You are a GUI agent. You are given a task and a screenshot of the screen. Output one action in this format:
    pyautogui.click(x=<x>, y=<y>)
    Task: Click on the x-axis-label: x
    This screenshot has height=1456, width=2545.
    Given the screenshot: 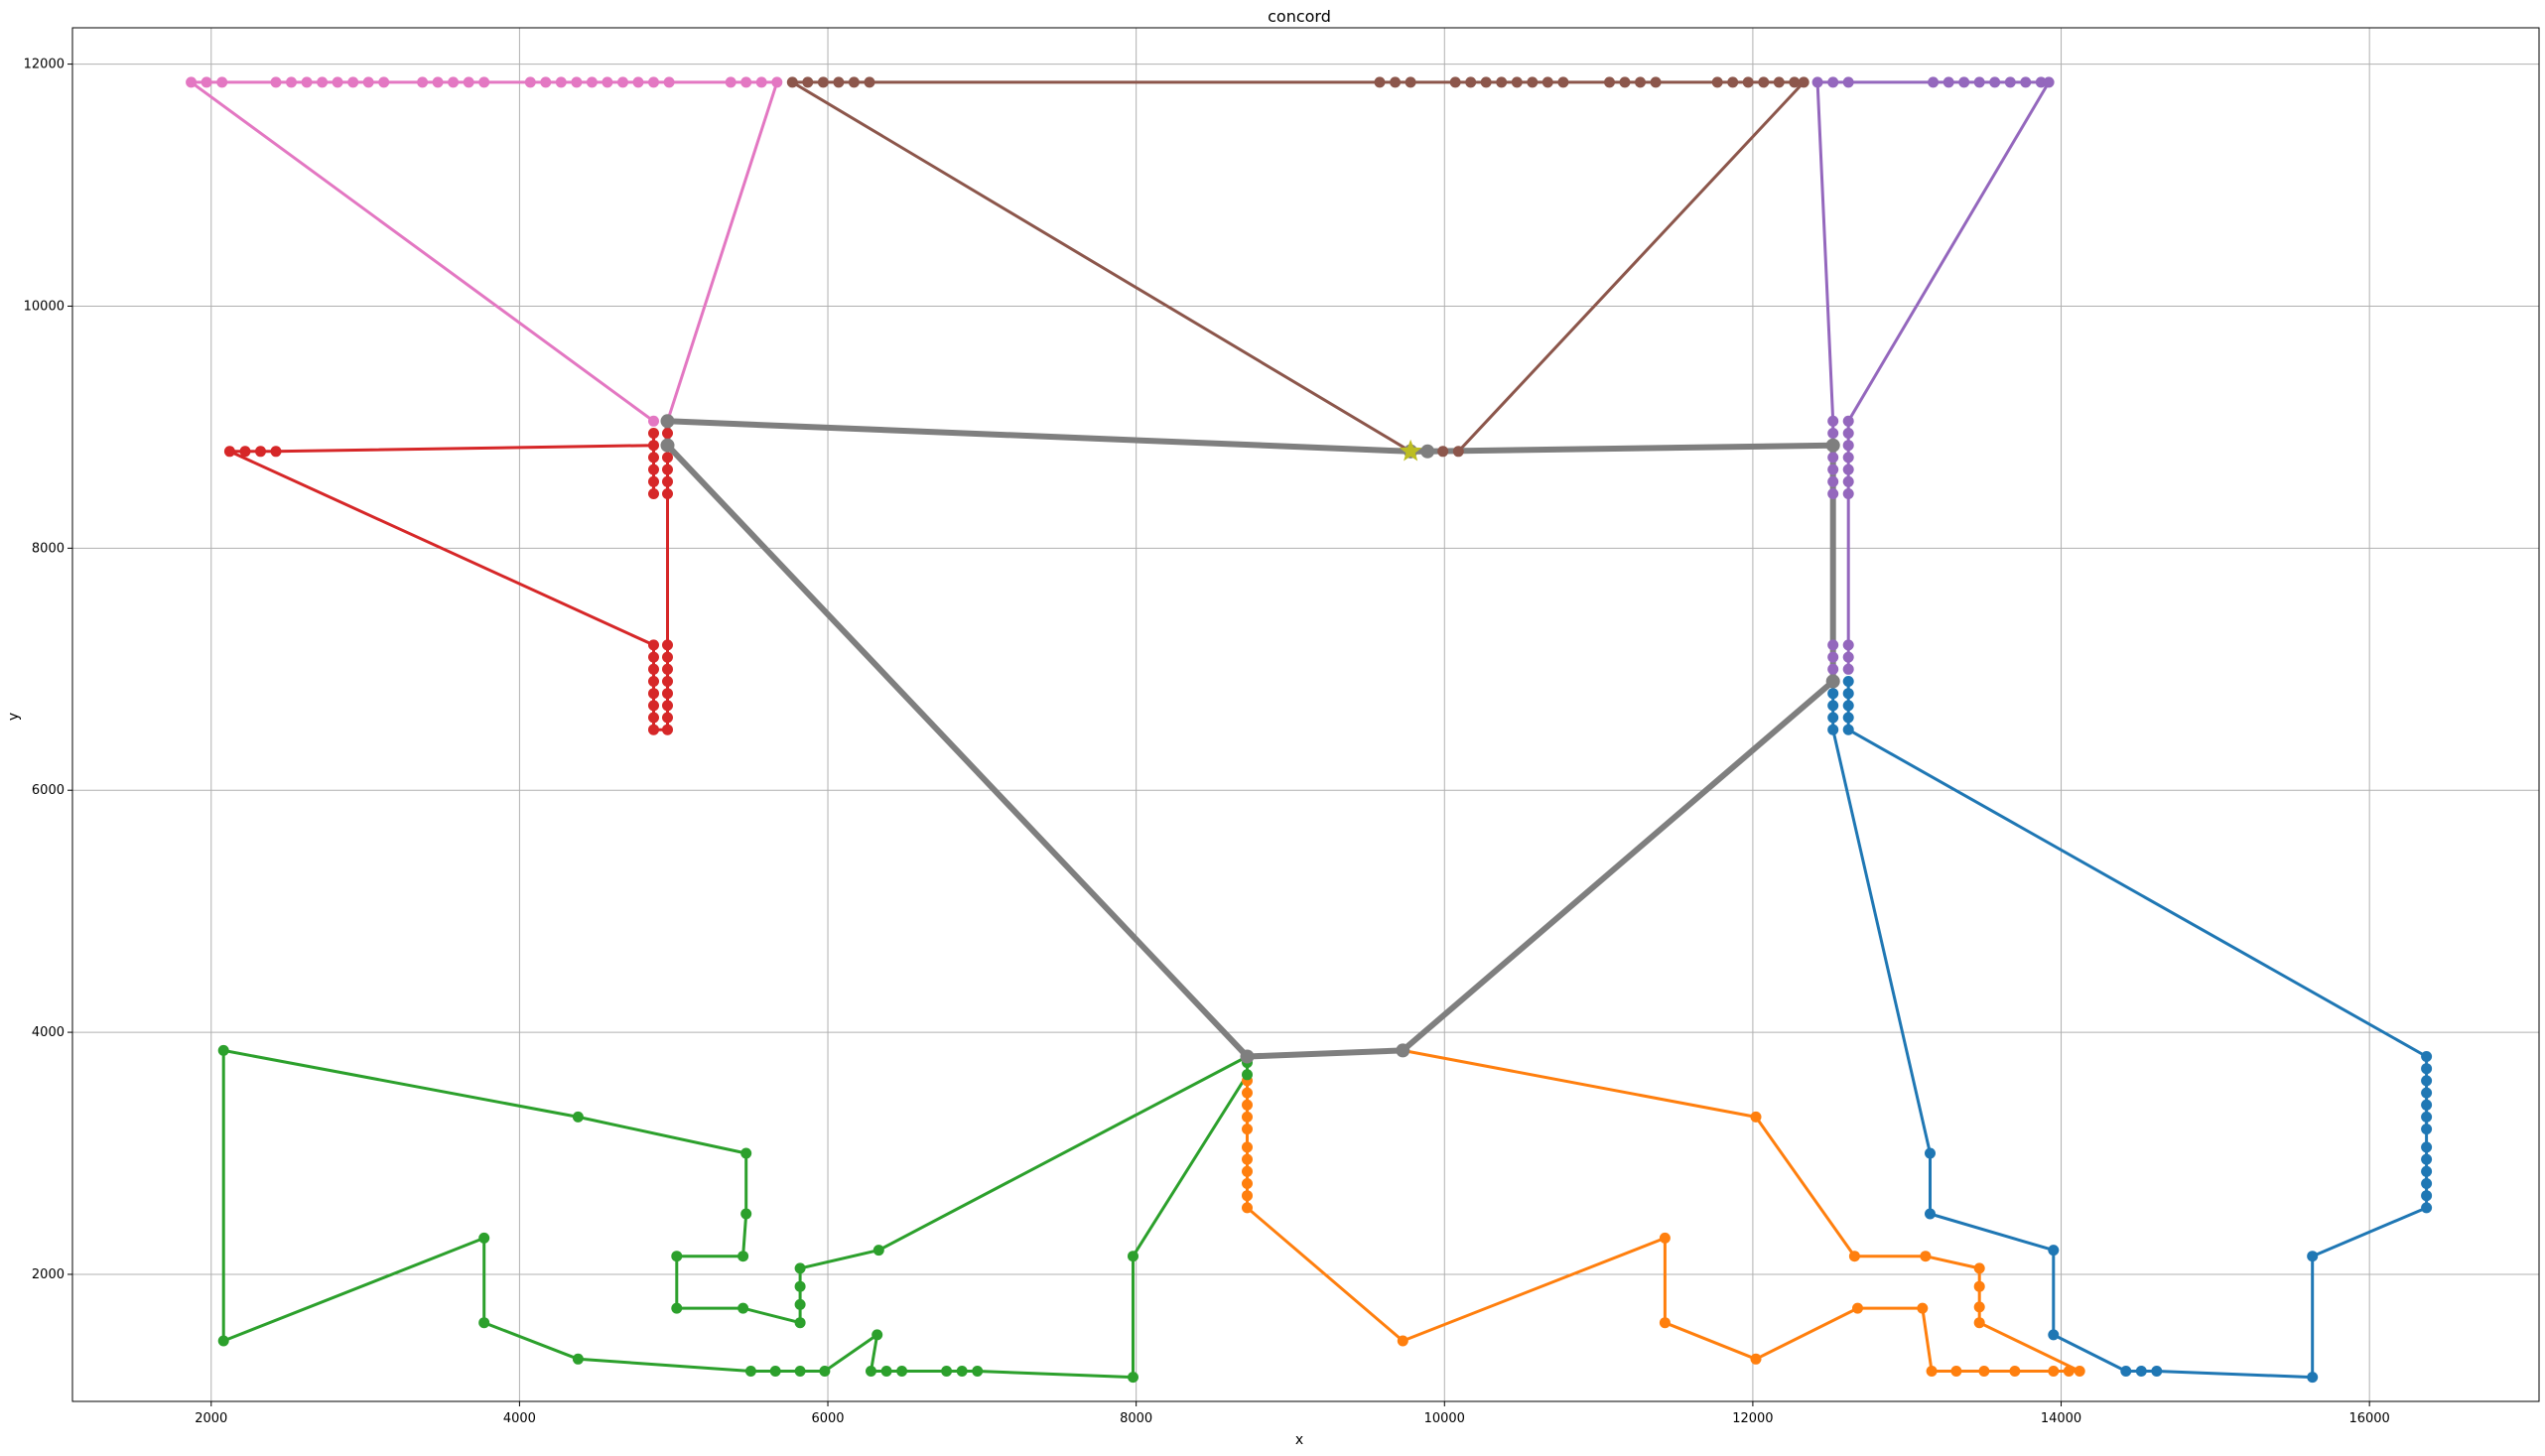 What is the action you would take?
    pyautogui.click(x=1299, y=1440)
    